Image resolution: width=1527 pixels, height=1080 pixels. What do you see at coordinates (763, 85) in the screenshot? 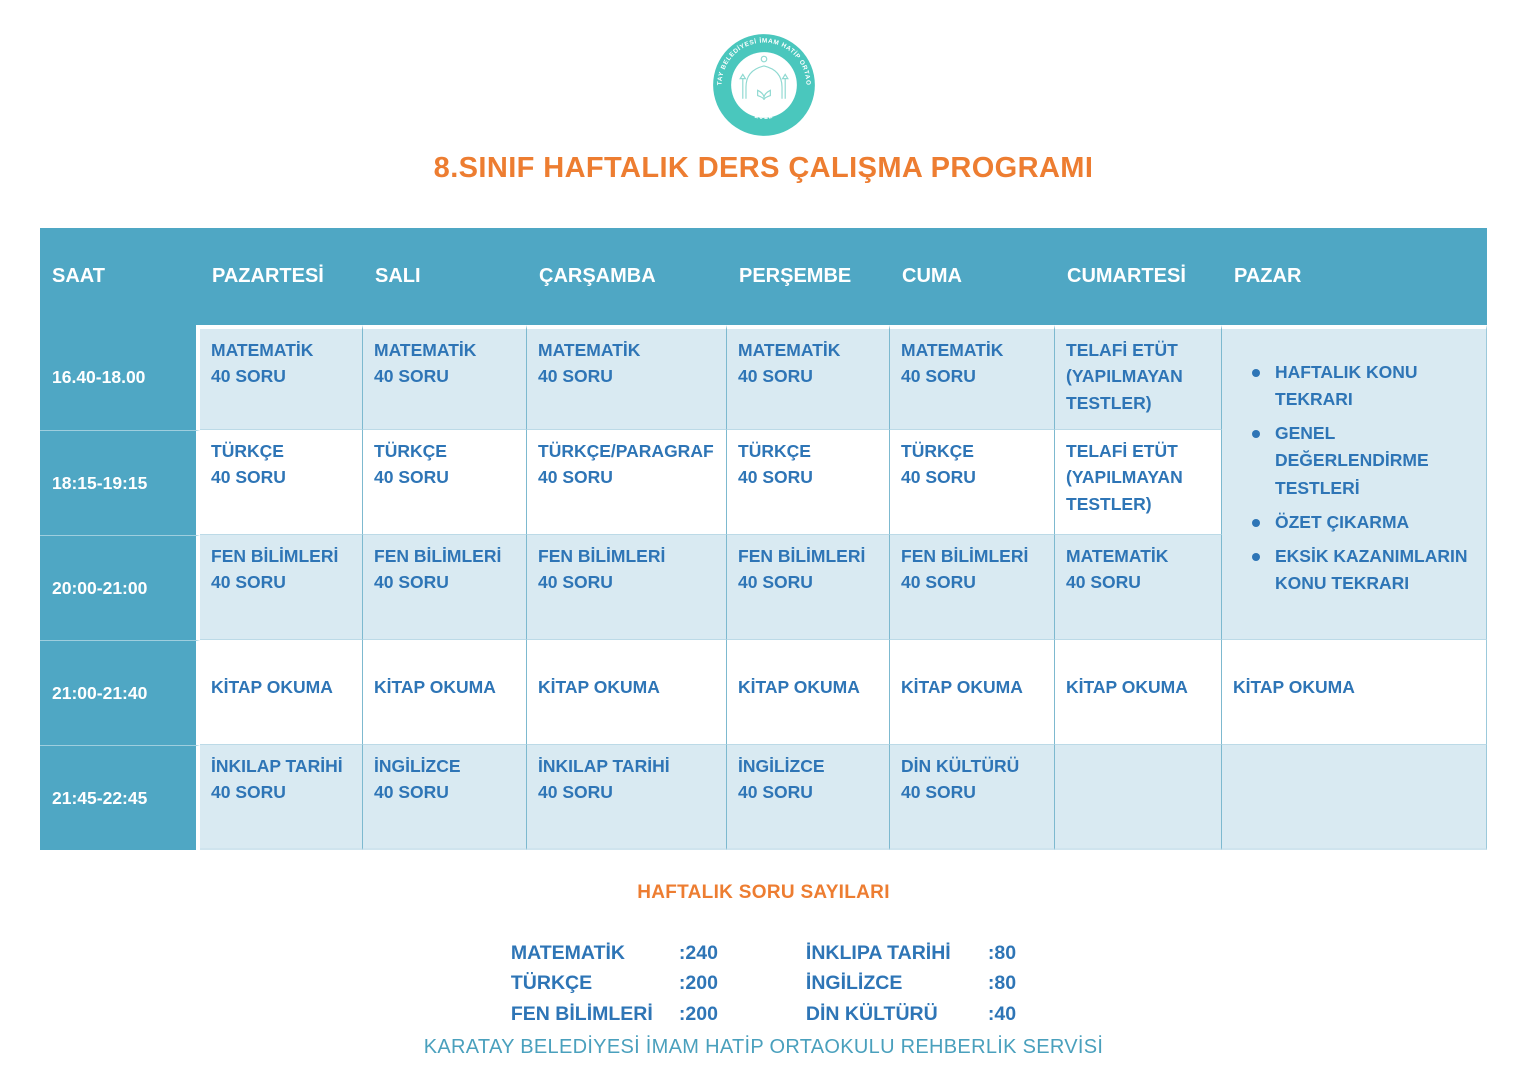
I see `logo-inner-circle` at bounding box center [763, 85].